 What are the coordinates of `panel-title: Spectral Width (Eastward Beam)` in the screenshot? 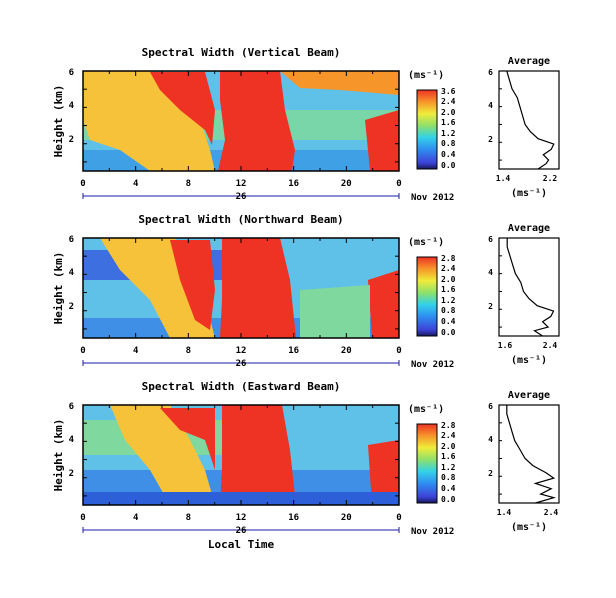 It's located at (241, 386).